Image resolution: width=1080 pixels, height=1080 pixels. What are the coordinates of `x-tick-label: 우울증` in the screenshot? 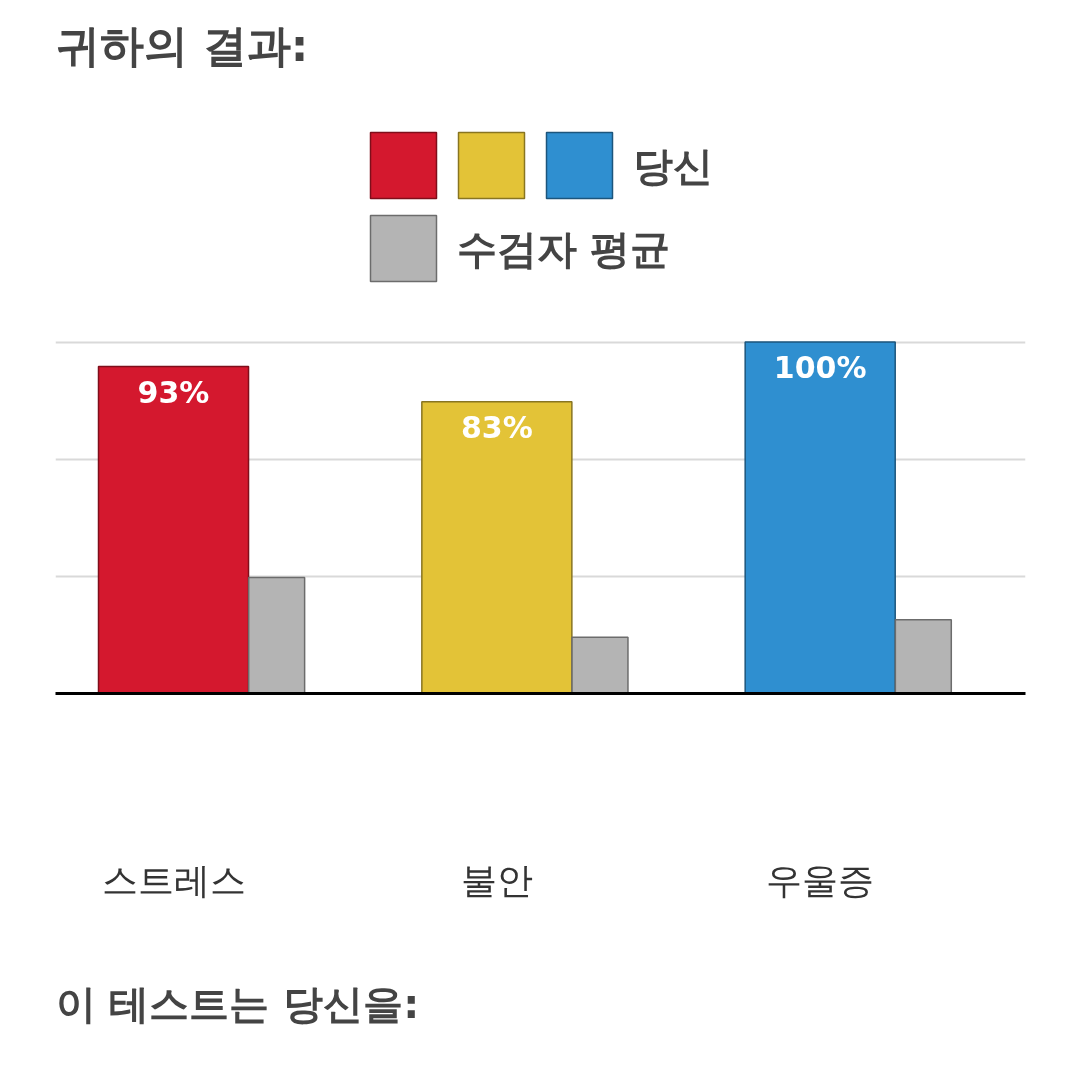 It's located at (820, 880).